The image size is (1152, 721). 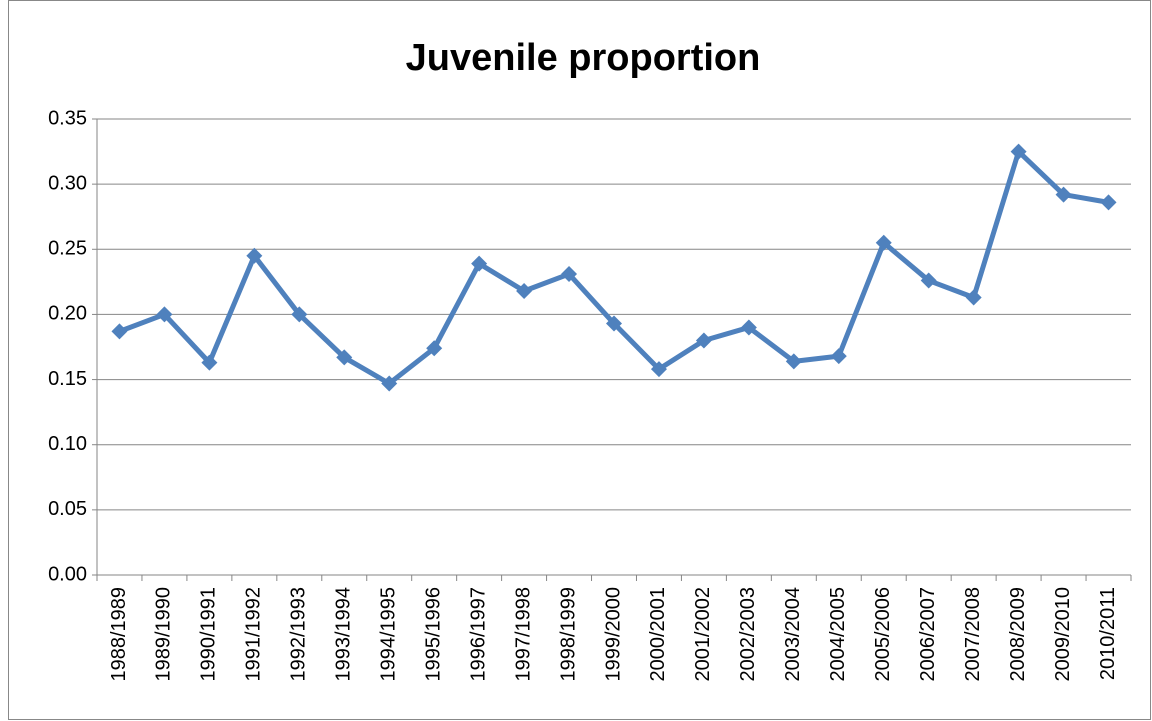 I want to click on x-tick-label: 2007/2008, so click(x=973, y=634).